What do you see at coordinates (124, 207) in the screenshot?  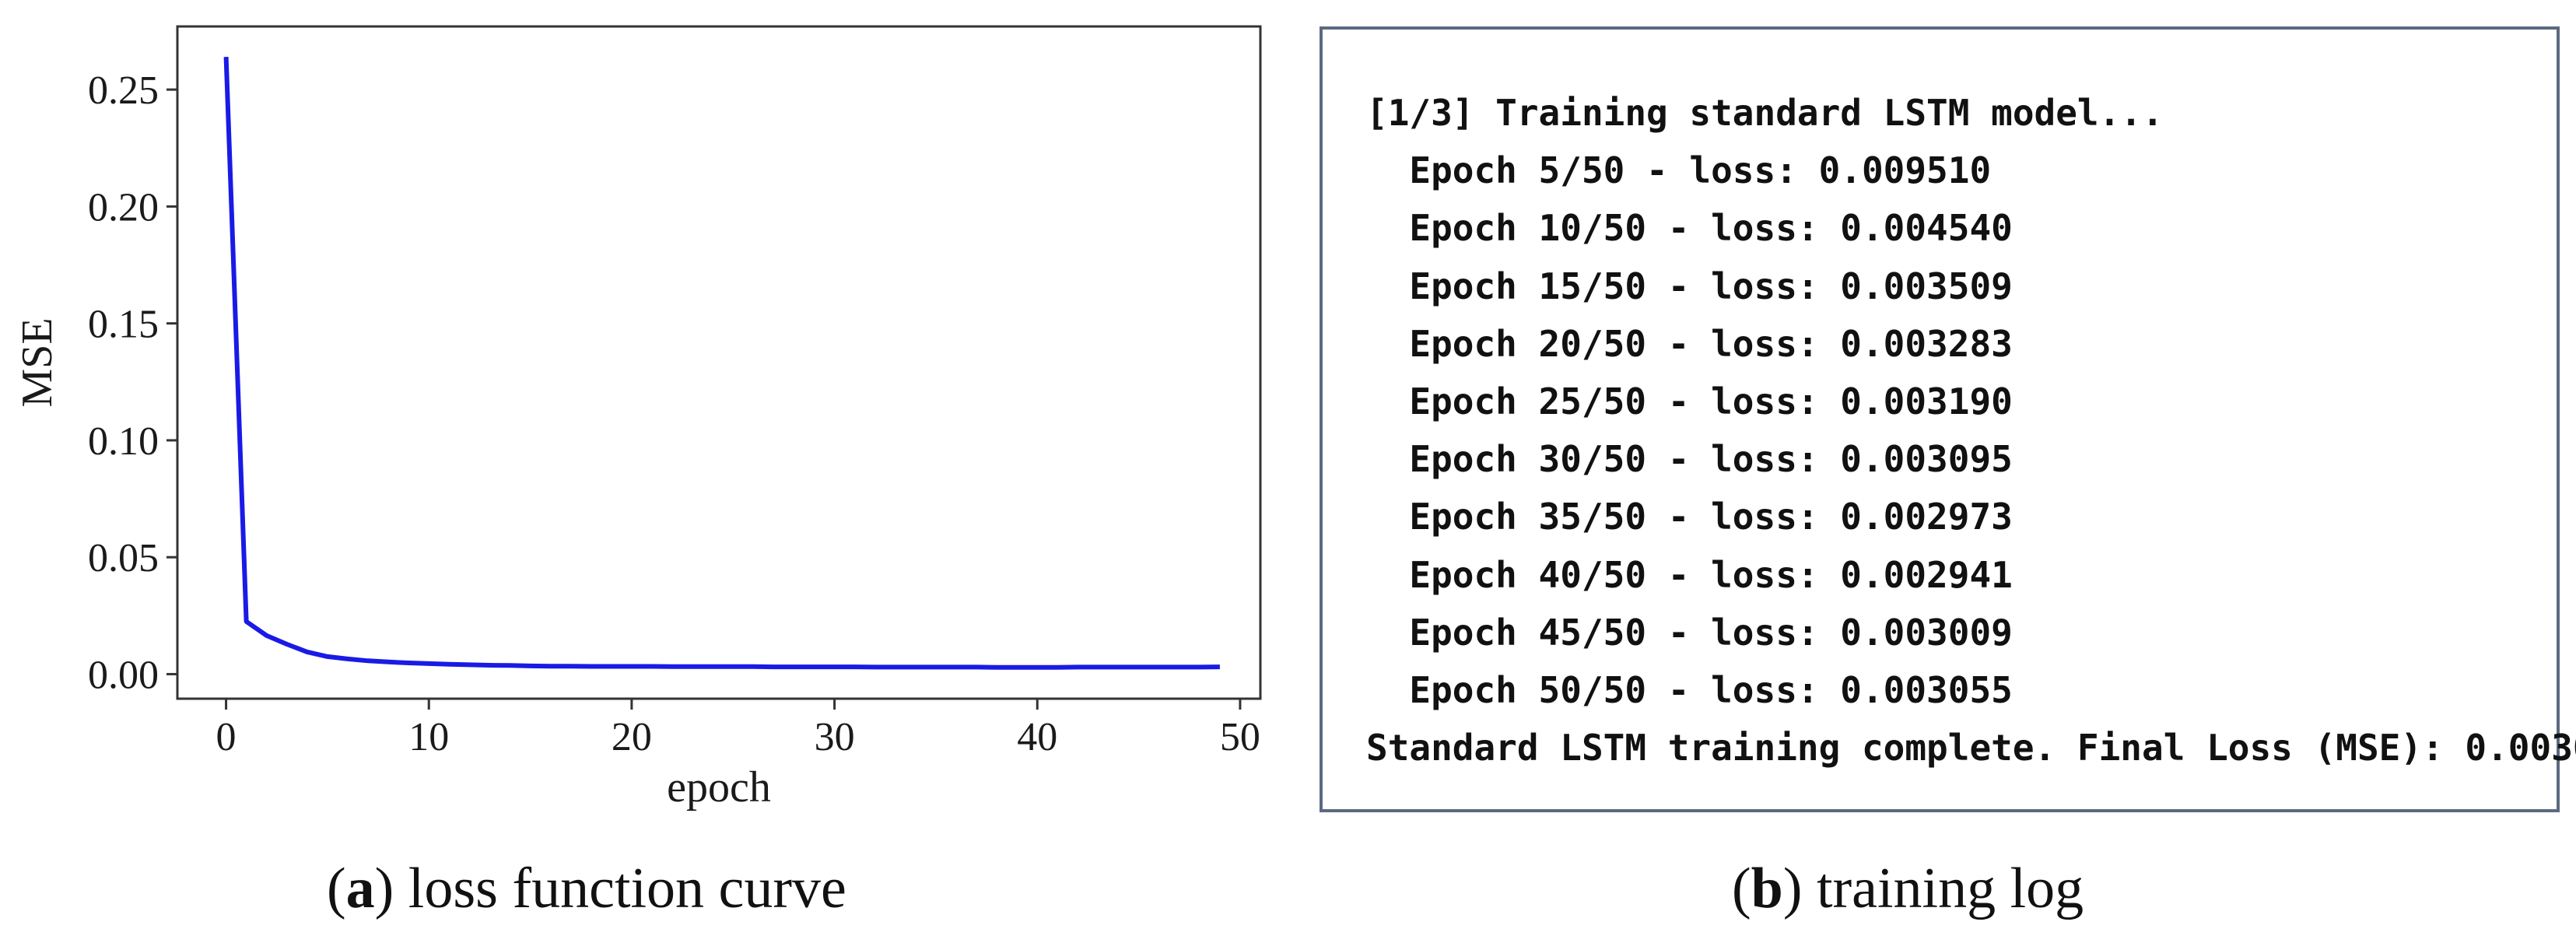 I see `y-tick-label: 0.20` at bounding box center [124, 207].